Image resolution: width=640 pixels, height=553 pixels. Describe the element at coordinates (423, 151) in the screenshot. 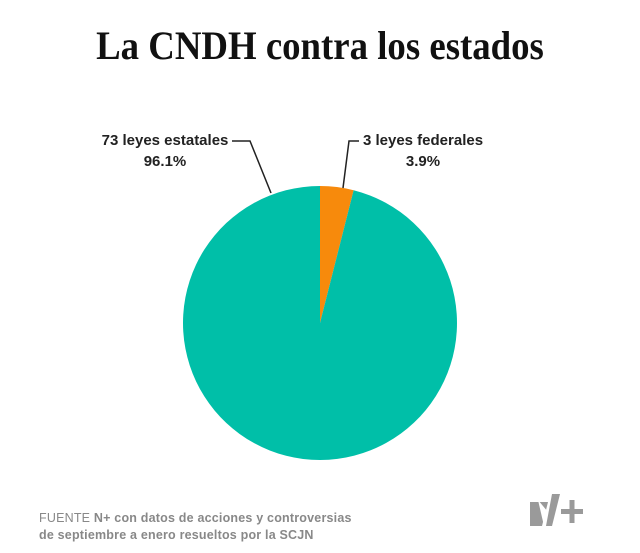

I see `slice-label-federales: 3 leyes federales 3.9%` at that location.